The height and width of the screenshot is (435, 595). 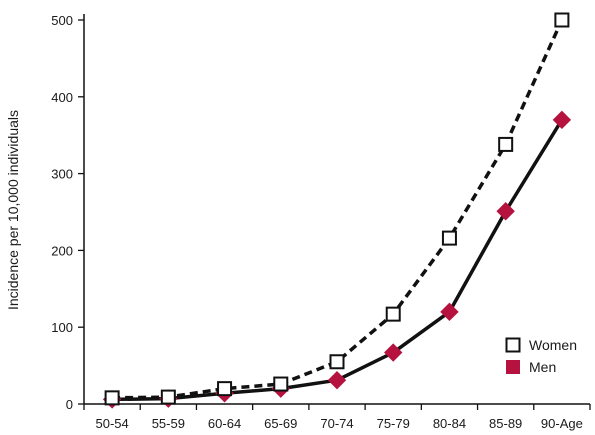 I want to click on legend-label-women: Women, so click(x=553, y=345).